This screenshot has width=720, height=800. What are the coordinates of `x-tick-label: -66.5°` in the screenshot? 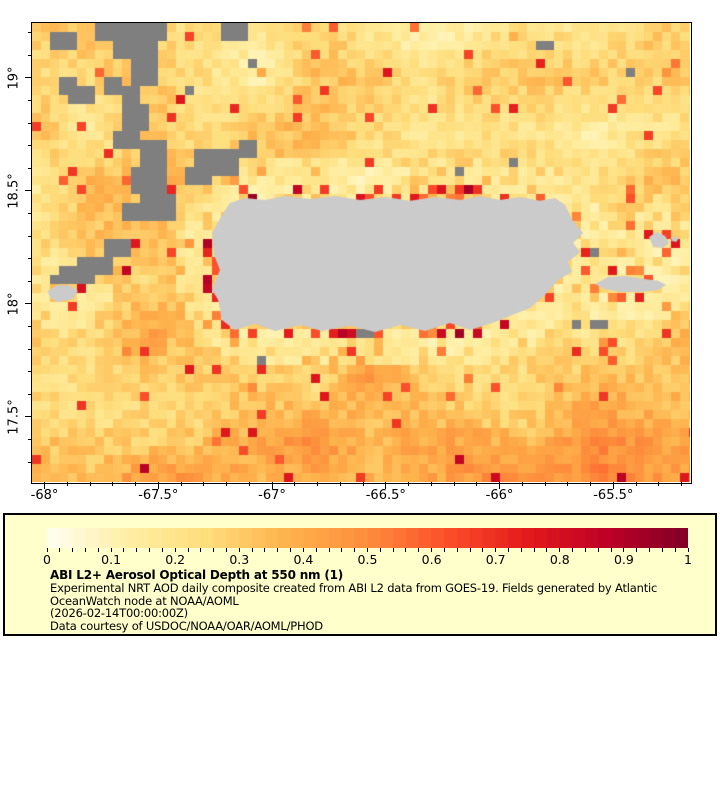 It's located at (385, 495).